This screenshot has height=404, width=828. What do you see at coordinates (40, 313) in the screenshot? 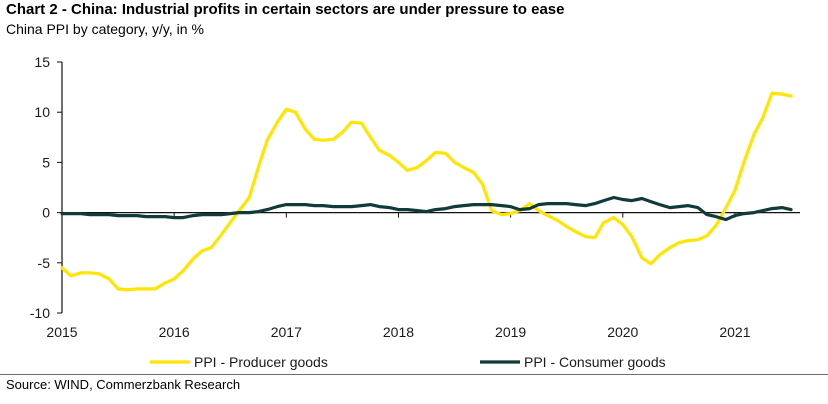
I see `y-tick-label: -10` at bounding box center [40, 313].